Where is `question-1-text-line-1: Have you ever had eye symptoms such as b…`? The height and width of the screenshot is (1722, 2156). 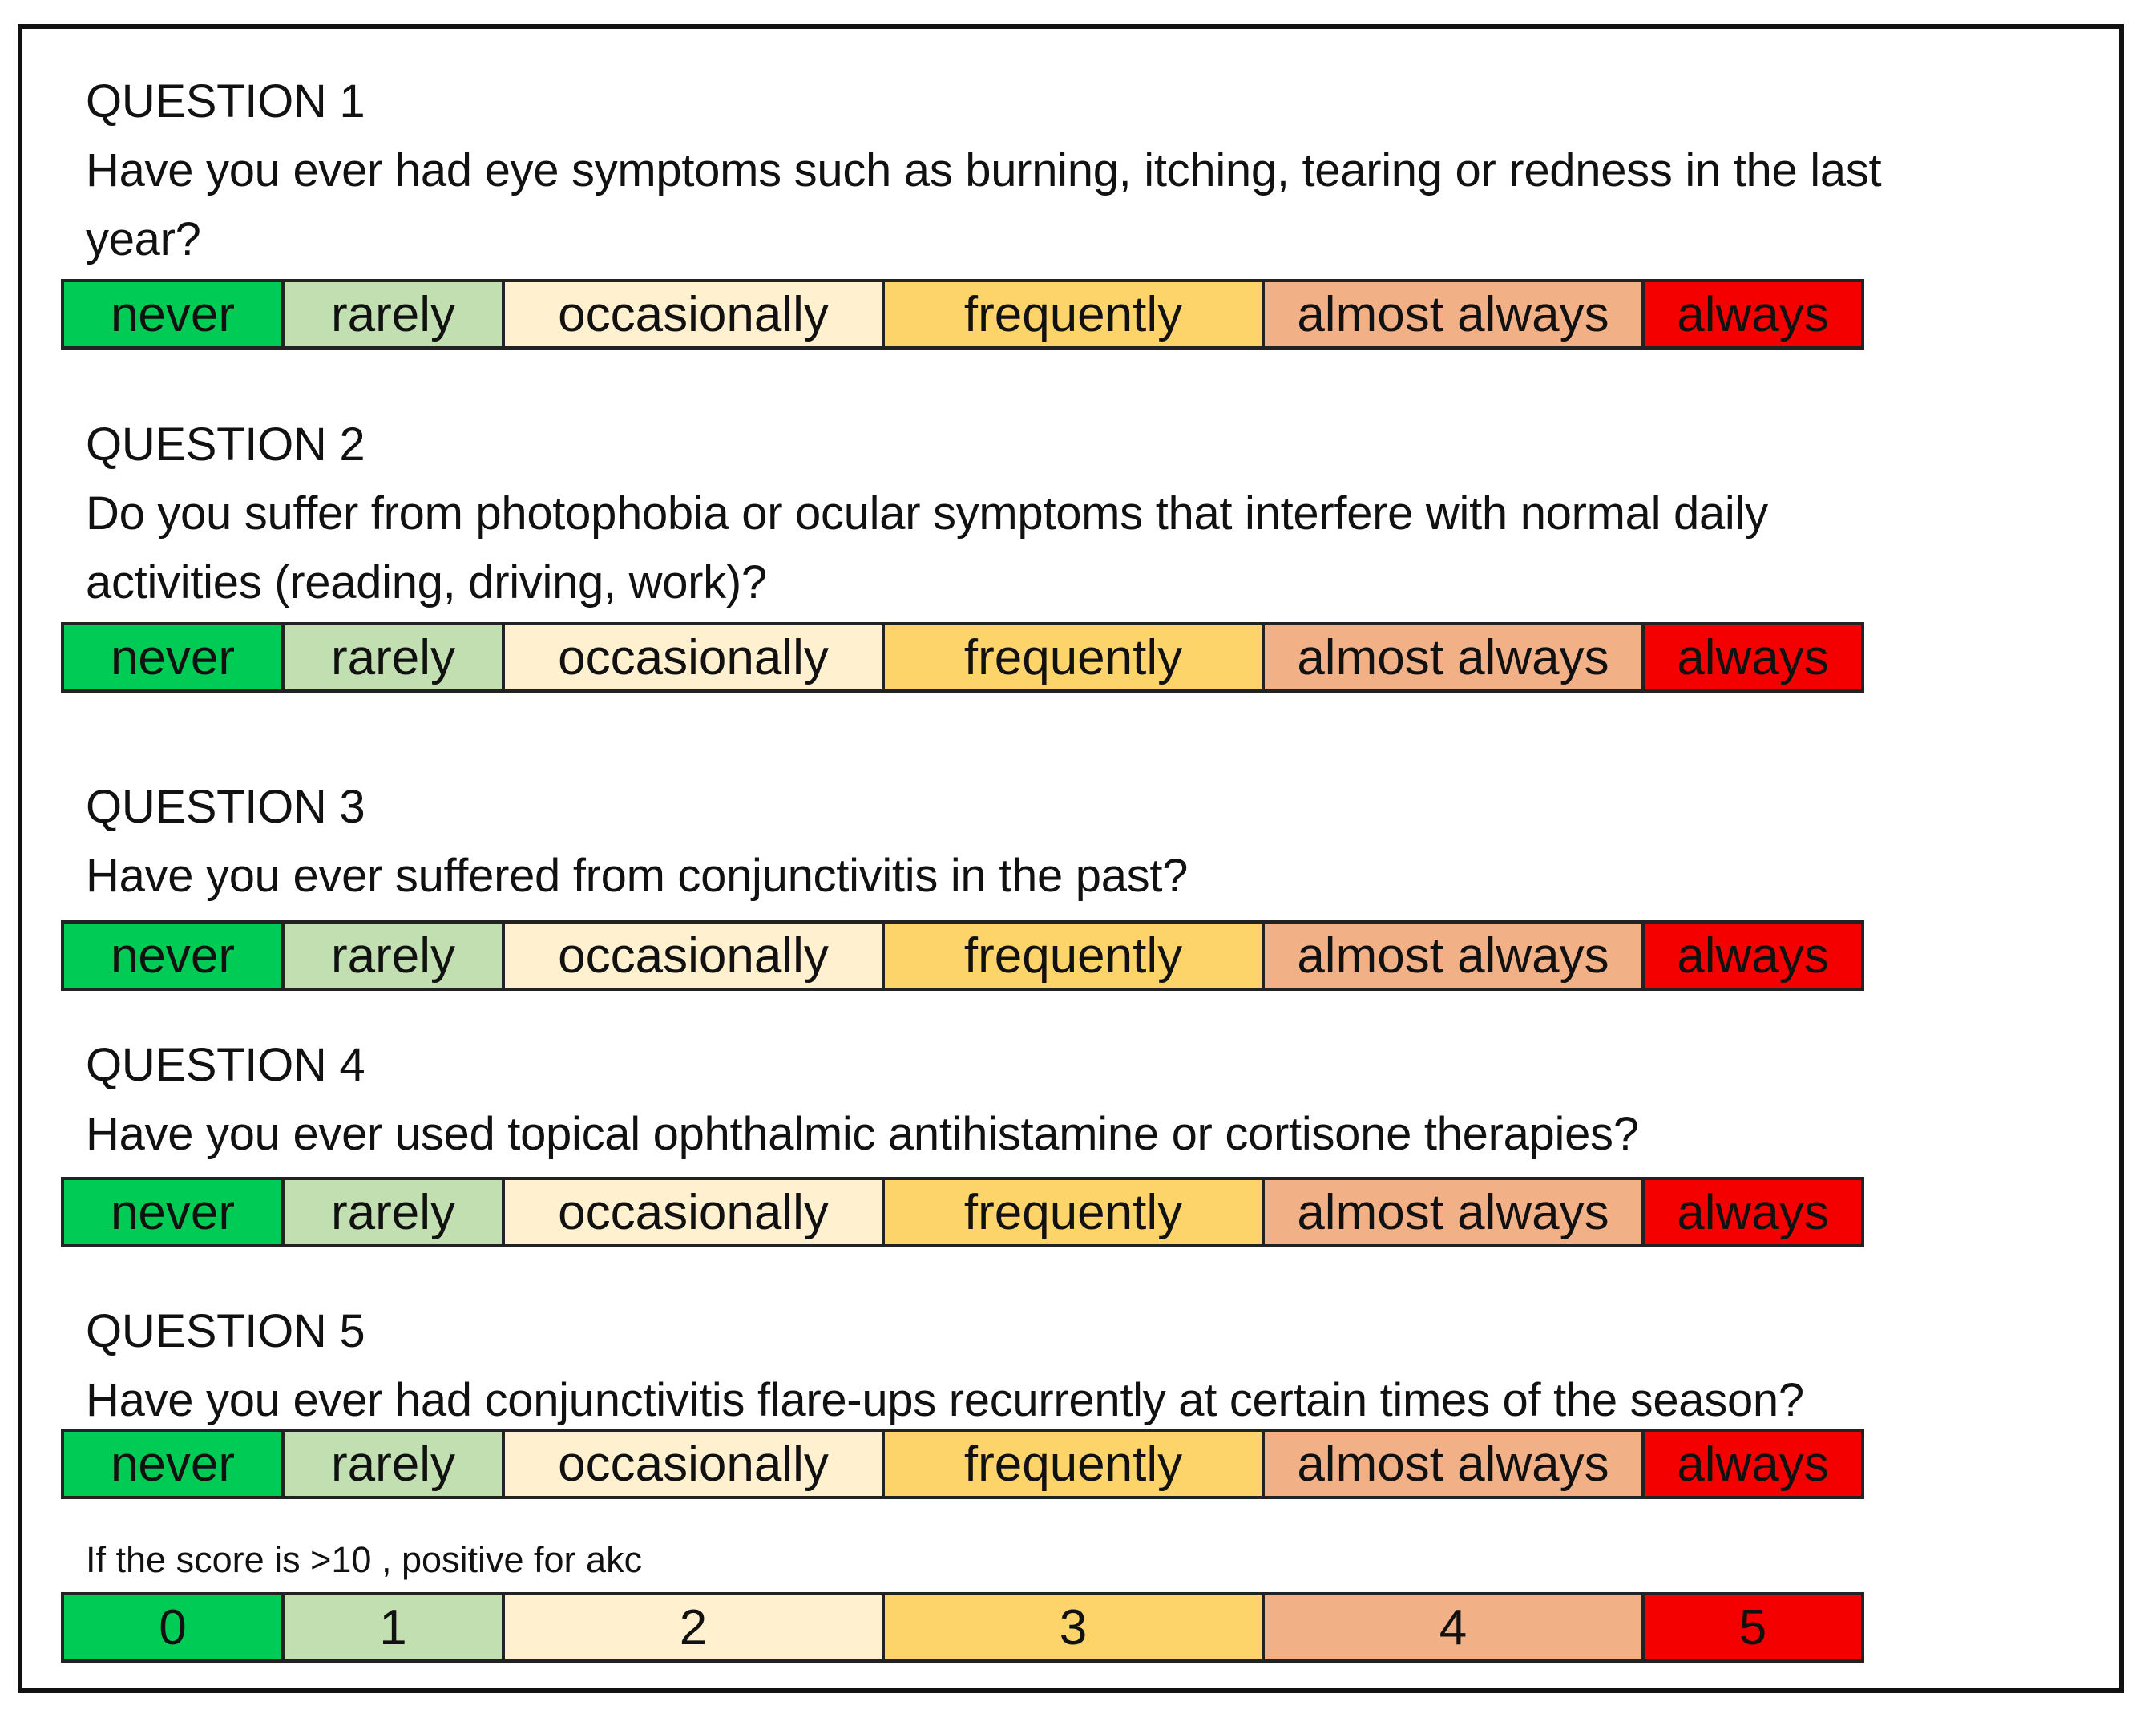 question-1-text-line-1: Have you ever had eye symptoms such as b… is located at coordinates (984, 170).